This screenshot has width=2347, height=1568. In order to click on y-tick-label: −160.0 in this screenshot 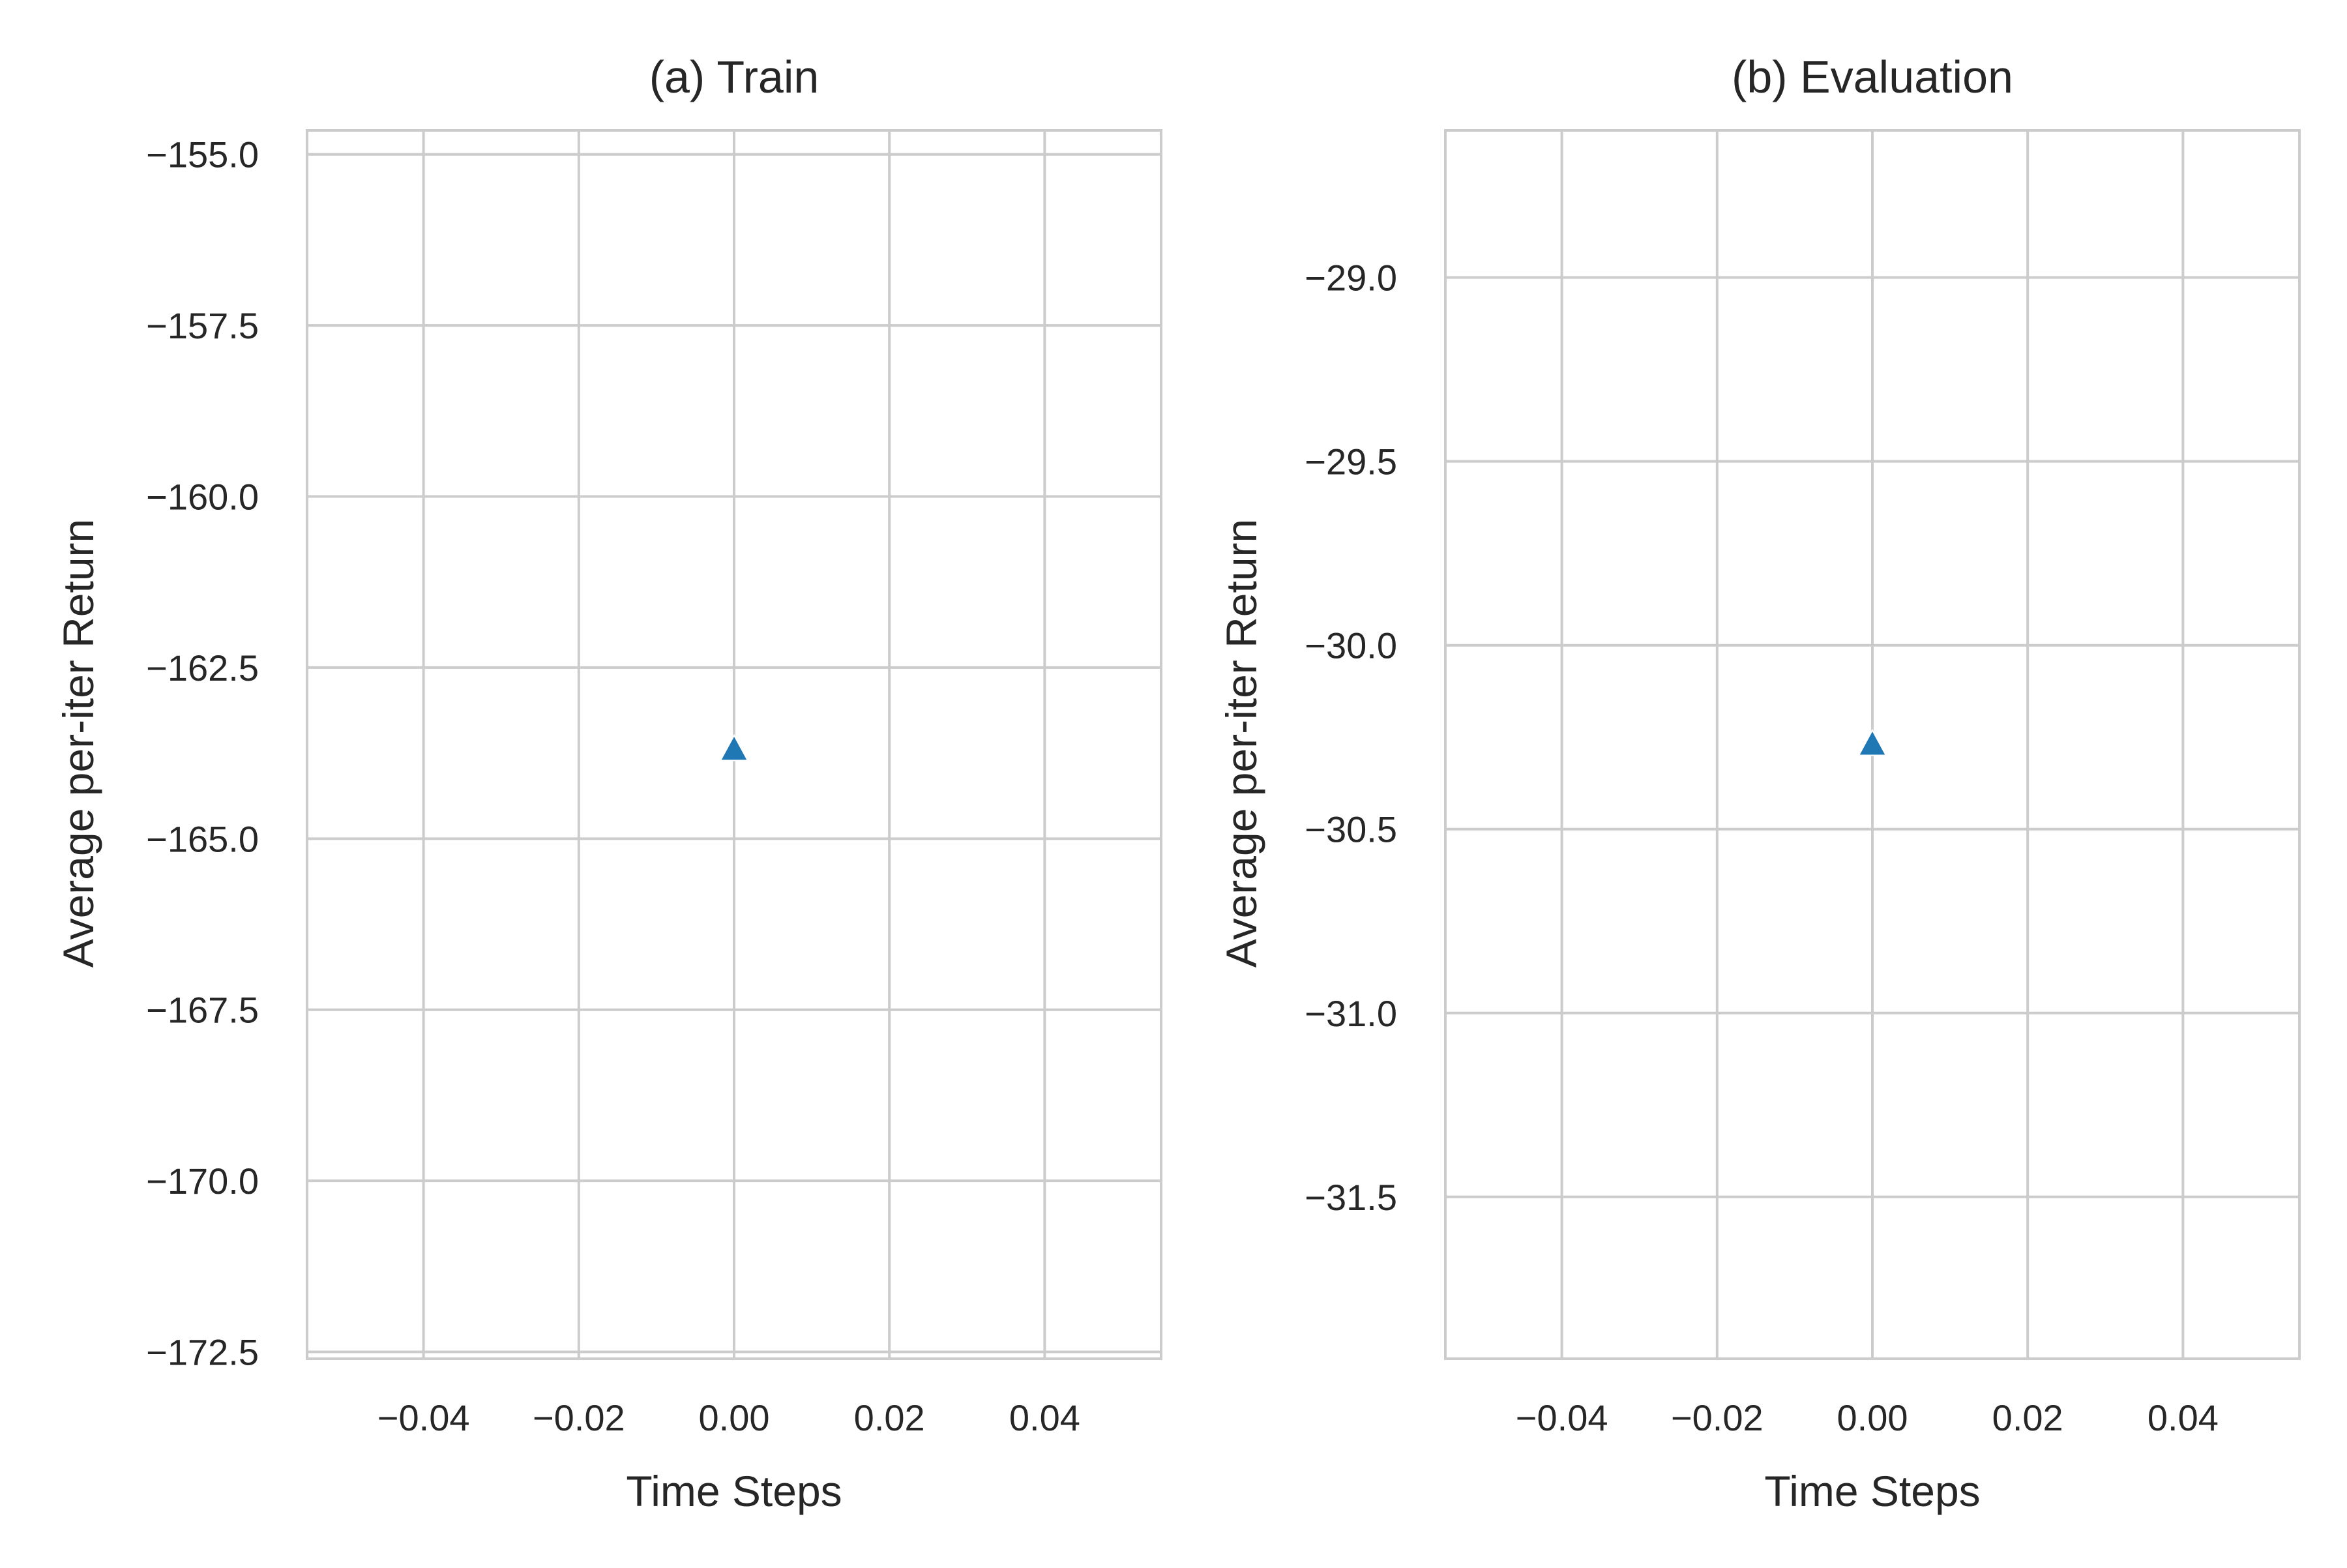, I will do `click(202, 498)`.